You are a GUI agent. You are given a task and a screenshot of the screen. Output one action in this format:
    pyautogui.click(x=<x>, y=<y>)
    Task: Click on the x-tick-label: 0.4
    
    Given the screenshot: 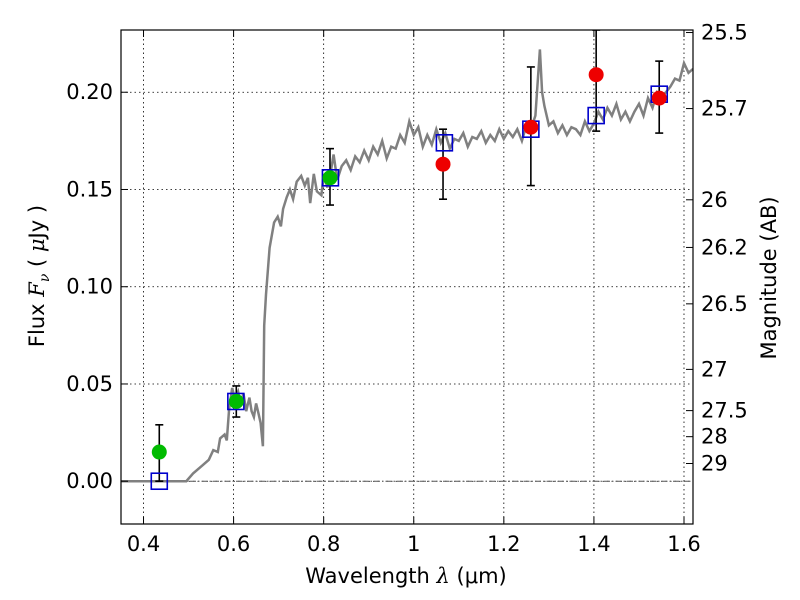 What is the action you would take?
    pyautogui.click(x=143, y=544)
    